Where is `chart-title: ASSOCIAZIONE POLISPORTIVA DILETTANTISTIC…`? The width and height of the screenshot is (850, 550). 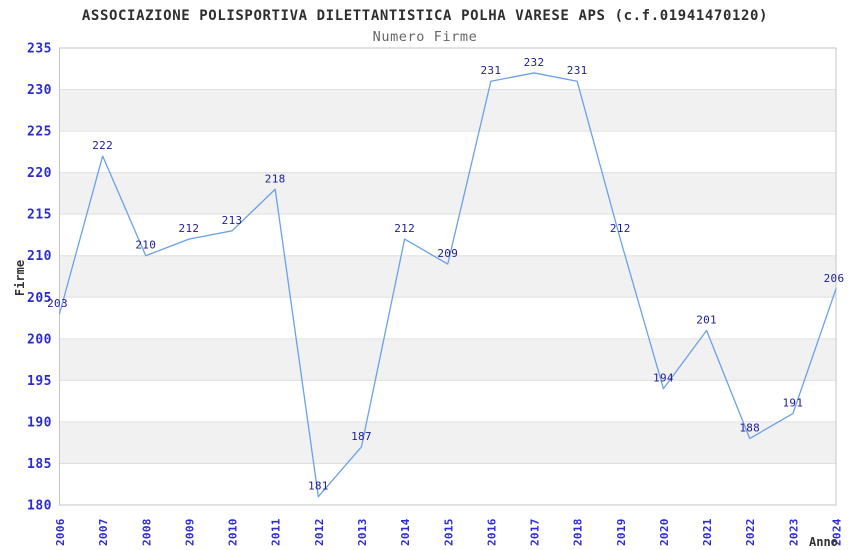
chart-title: ASSOCIAZIONE POLISPORTIVA DILETTANTISTIC… is located at coordinates (425, 16).